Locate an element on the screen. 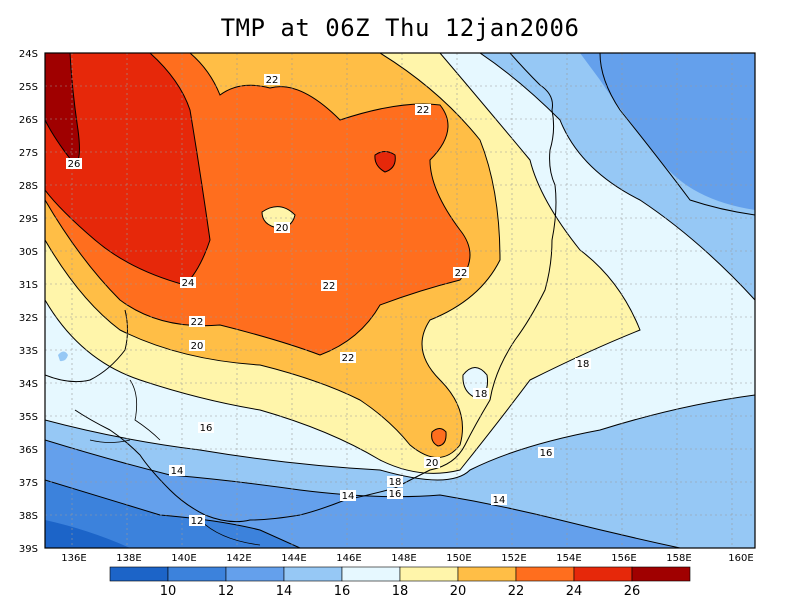  lon-tick-label: 150E is located at coordinates (458, 558).